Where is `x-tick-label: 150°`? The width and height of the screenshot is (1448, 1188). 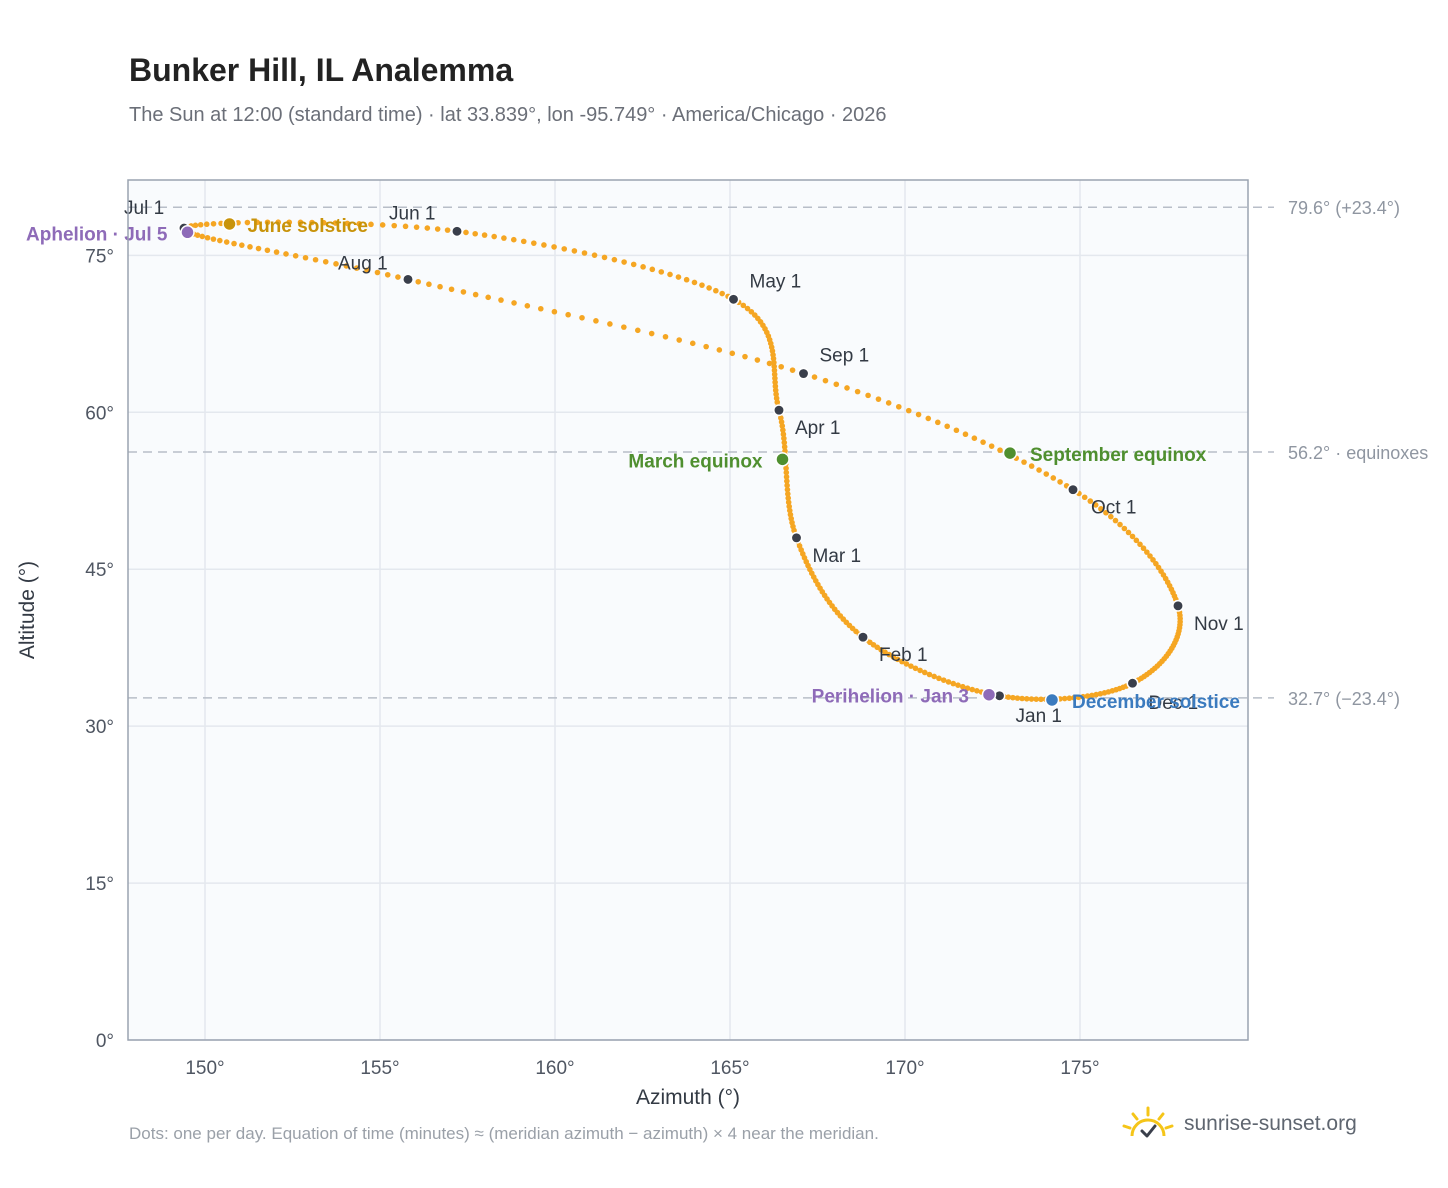 x-tick-label: 150° is located at coordinates (204, 1068).